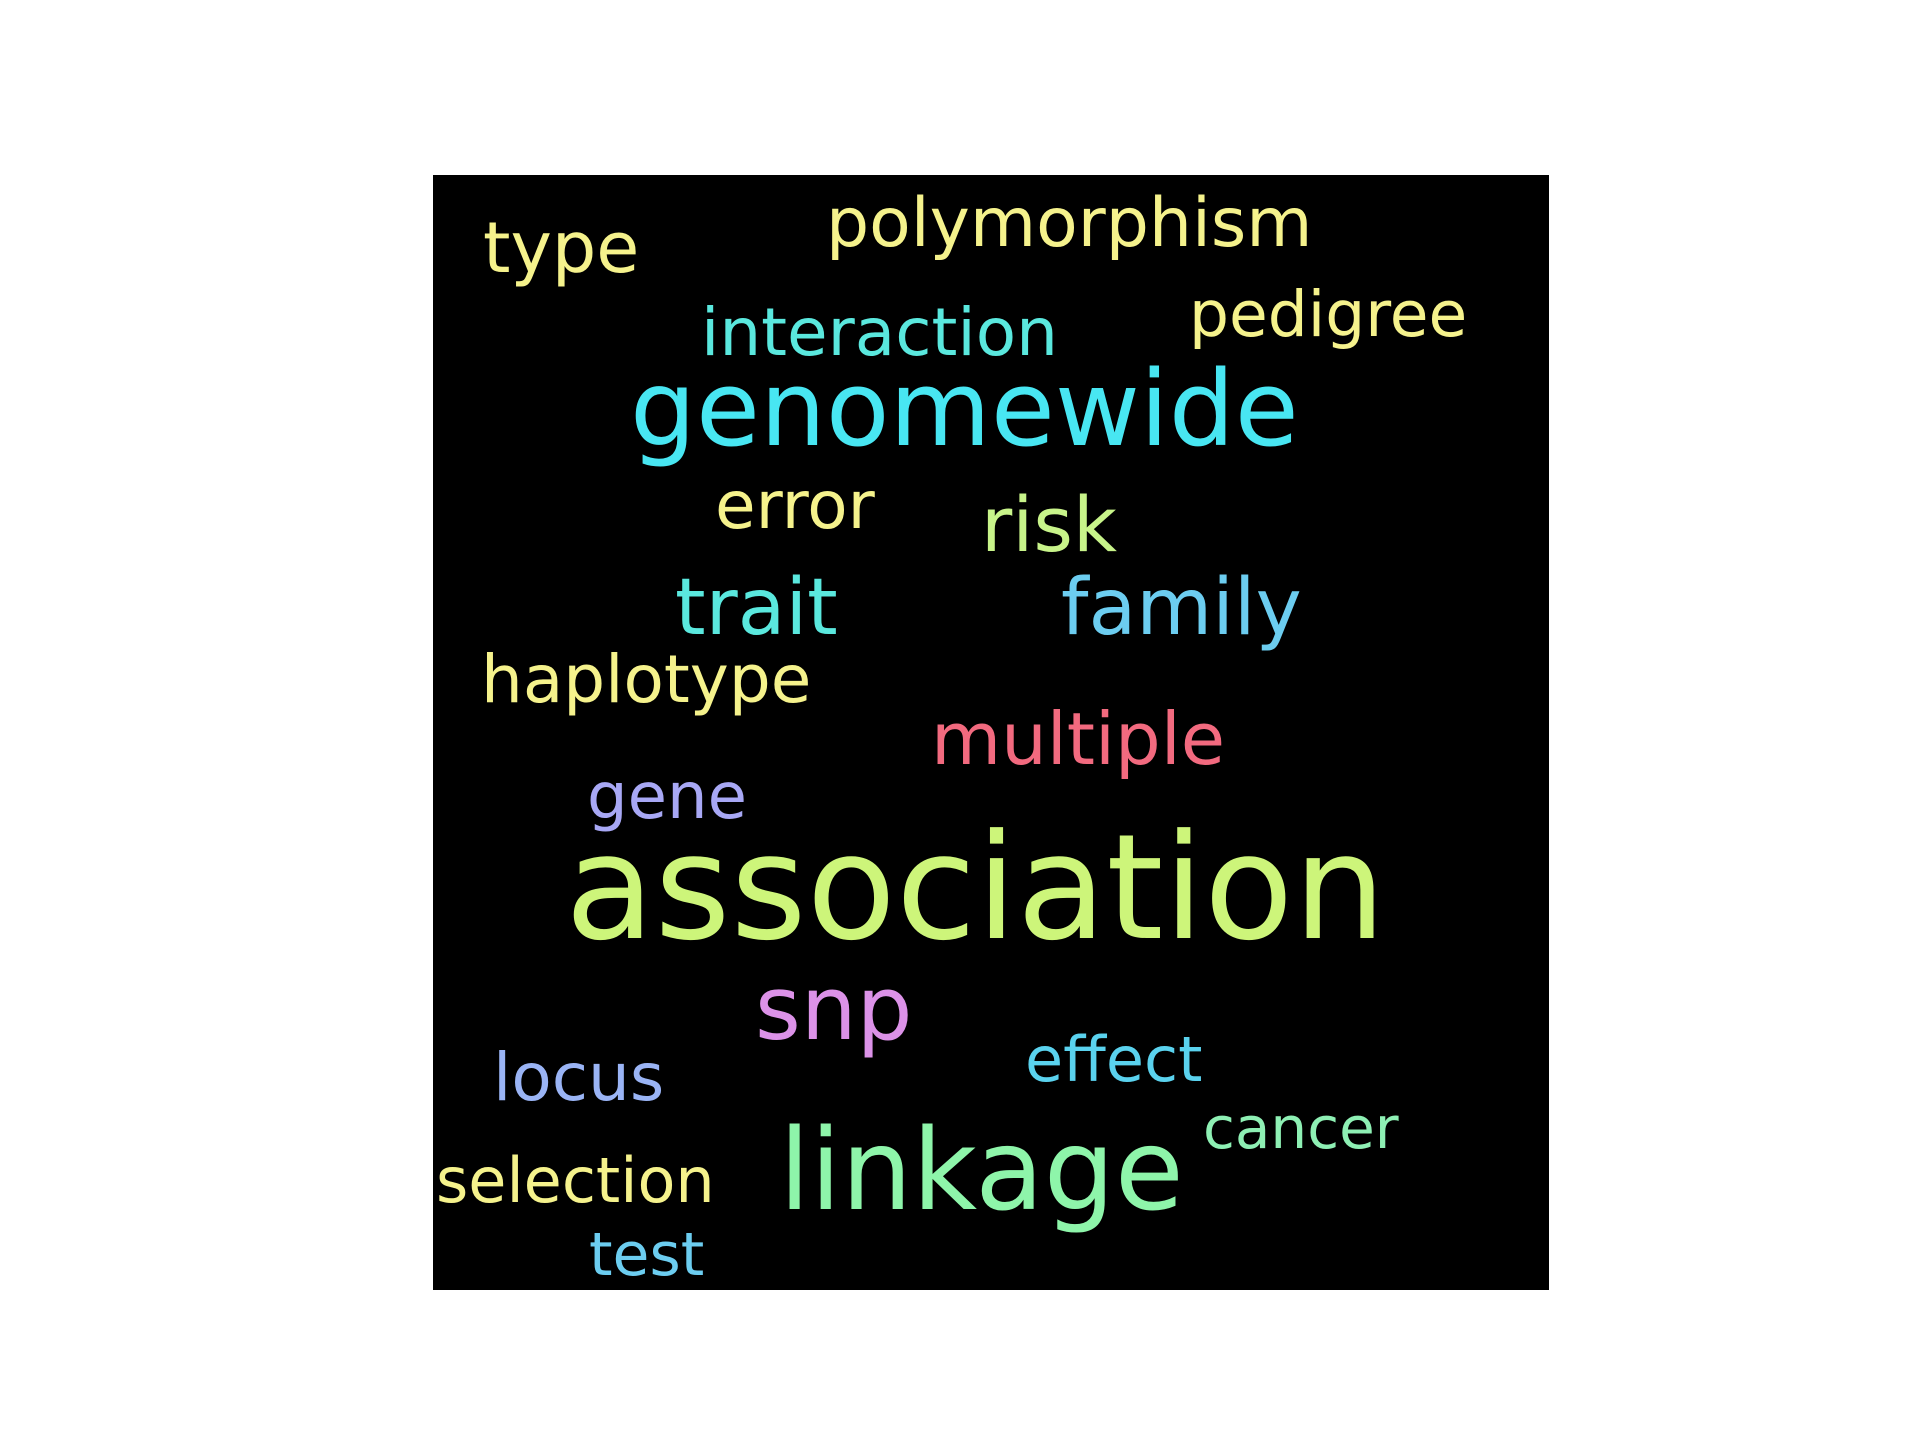 The height and width of the screenshot is (1440, 1920). Describe the element at coordinates (647, 1255) in the screenshot. I see `word-test: test` at that location.